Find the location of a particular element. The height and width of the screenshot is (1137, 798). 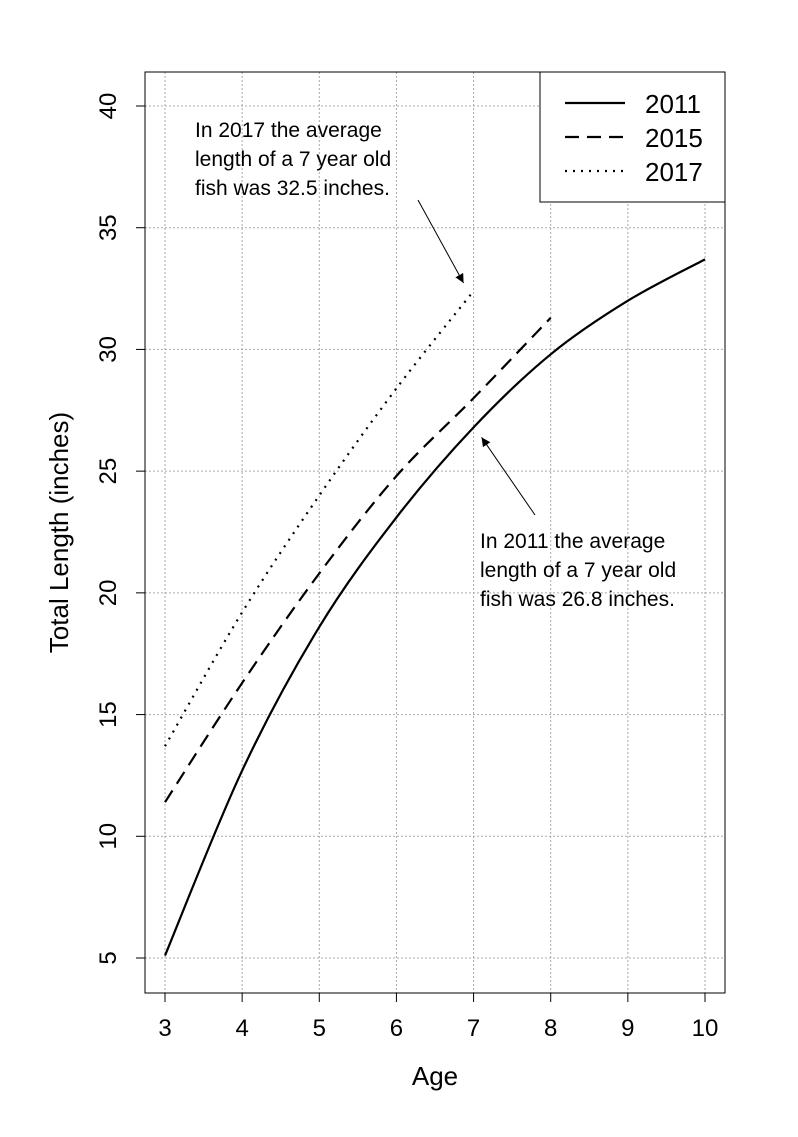

y-tick-label: 30 is located at coordinates (108, 349).